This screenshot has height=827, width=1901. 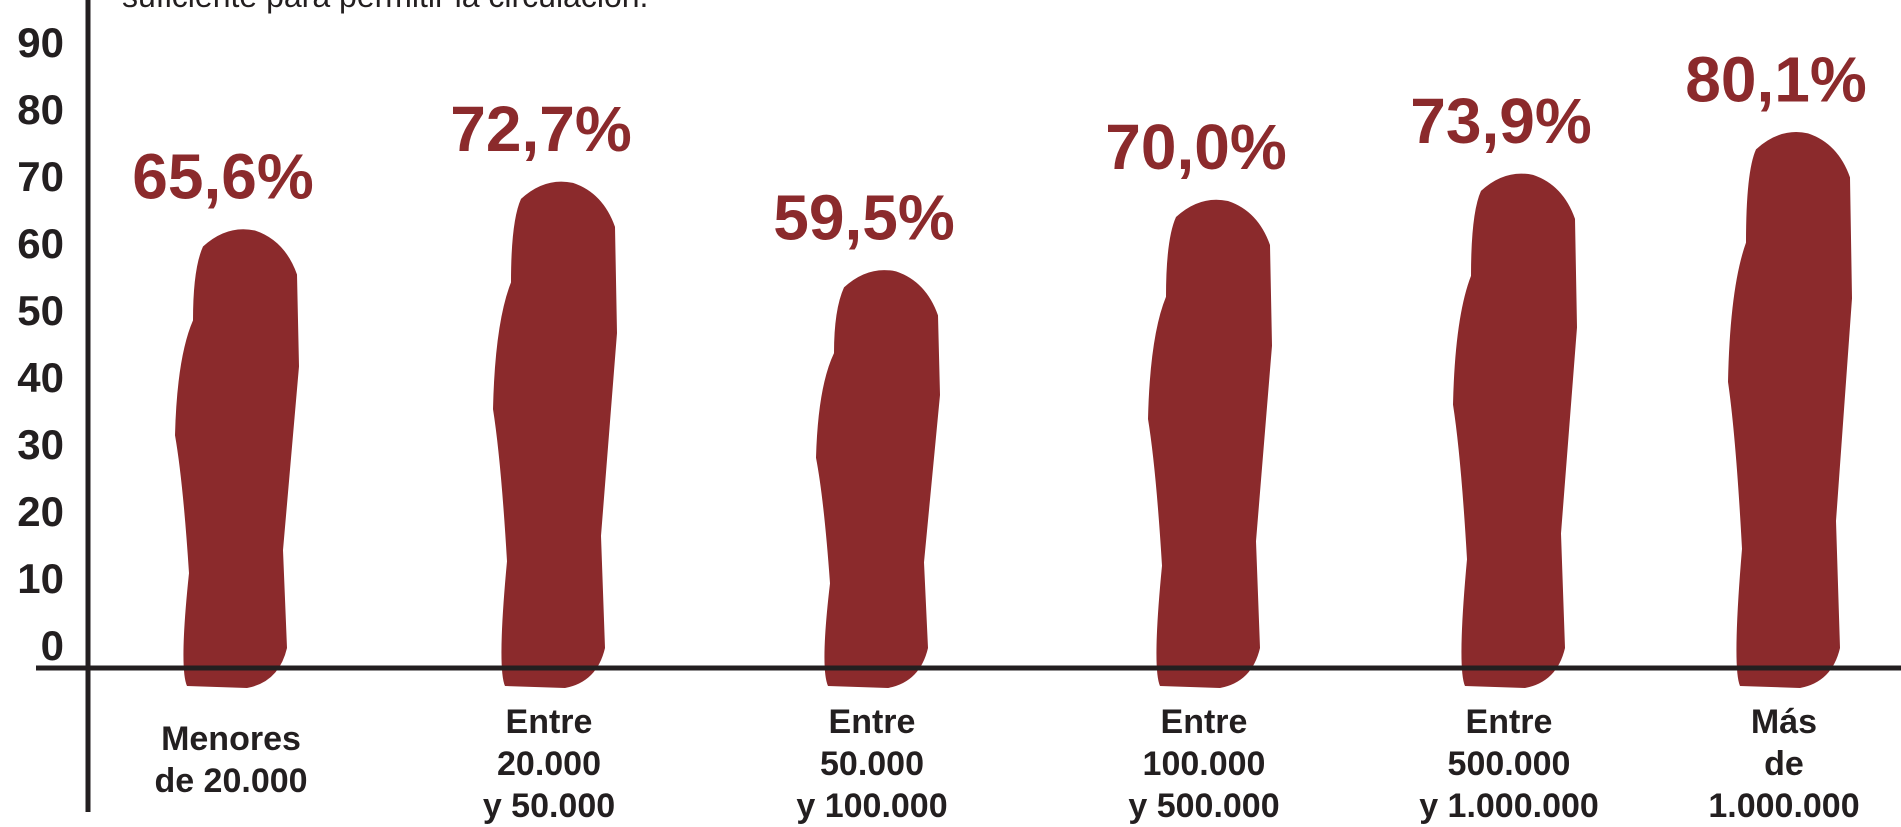 What do you see at coordinates (1783, 806) in the screenshot?
I see `x-category-line: 1.000.000` at bounding box center [1783, 806].